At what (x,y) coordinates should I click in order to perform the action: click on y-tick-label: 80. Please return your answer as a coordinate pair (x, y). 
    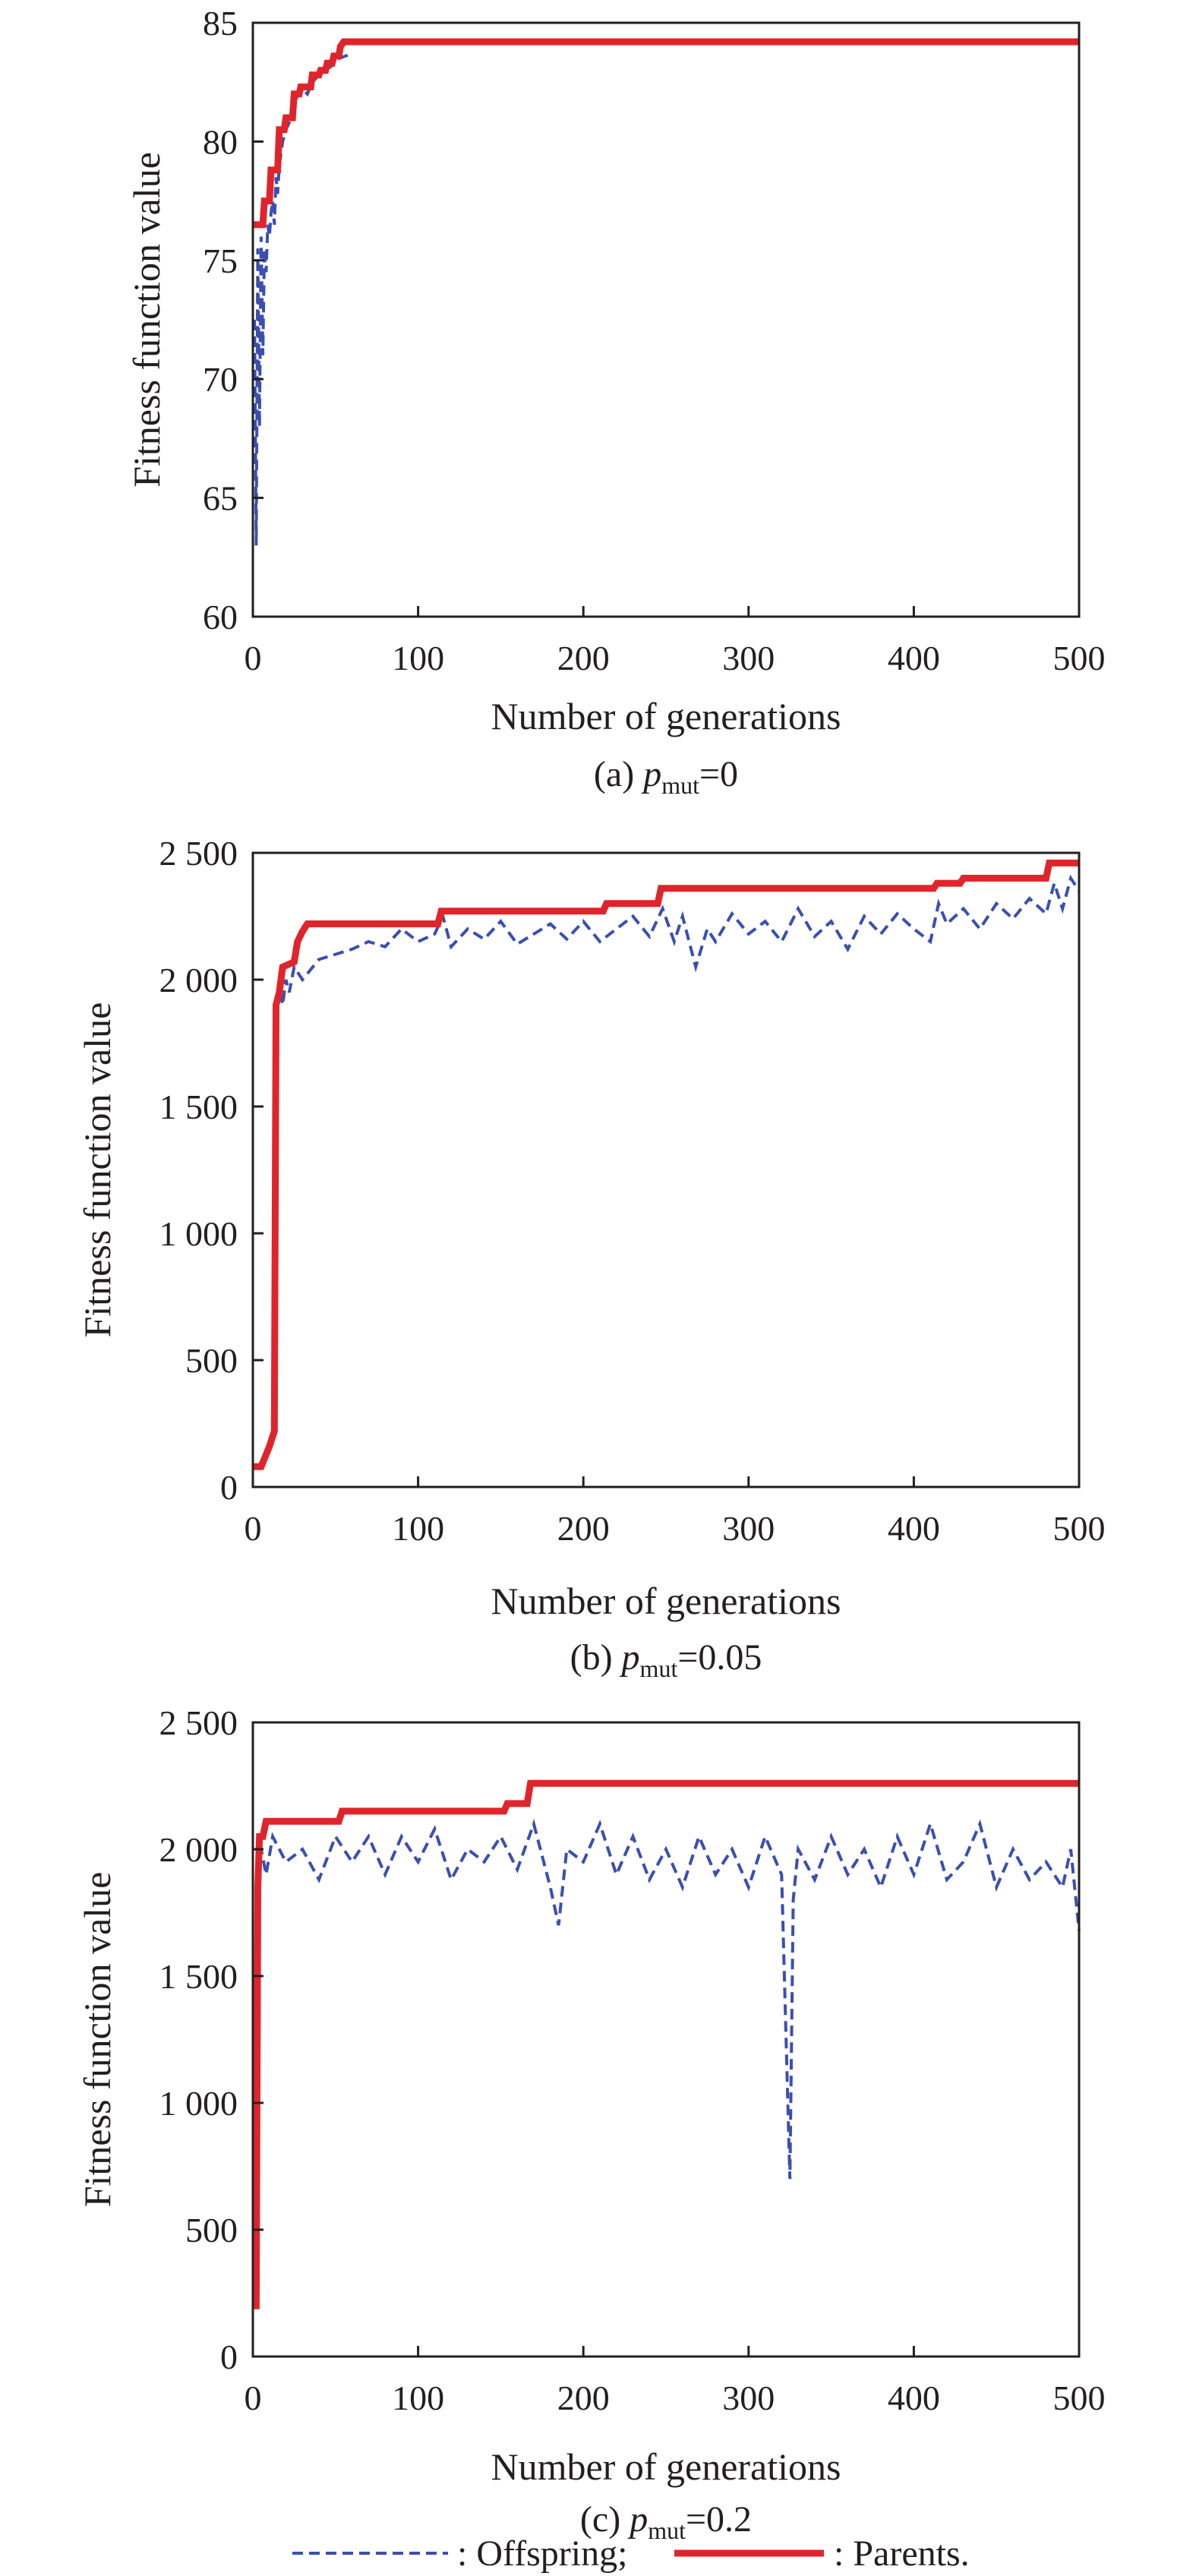
    Looking at the image, I should click on (220, 141).